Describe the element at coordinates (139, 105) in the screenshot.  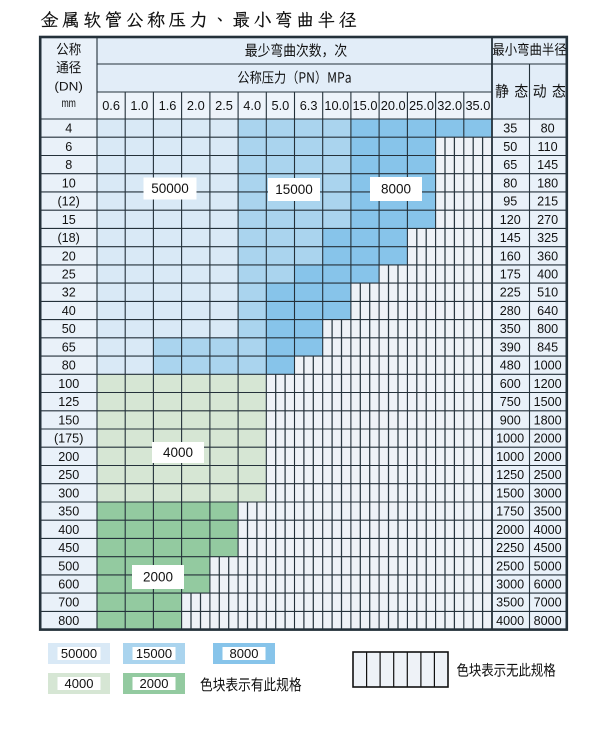
I see `svg-text: 1.0` at that location.